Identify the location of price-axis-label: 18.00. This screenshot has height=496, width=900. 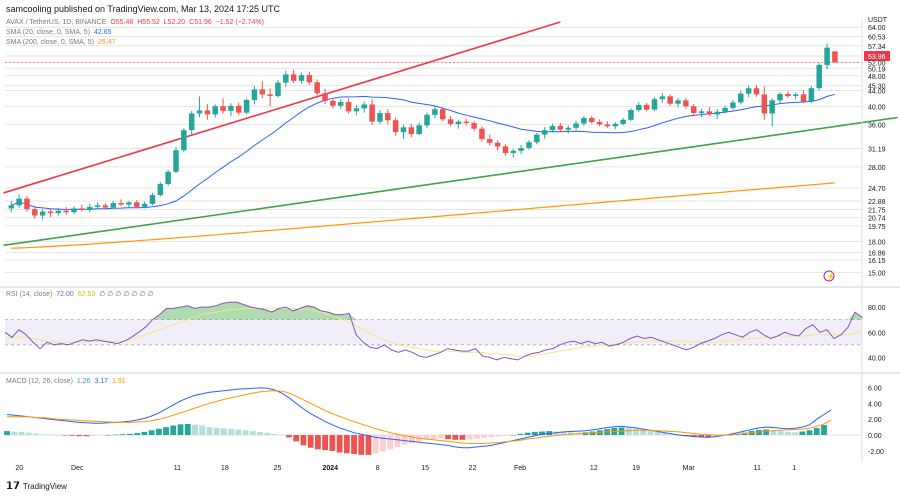
(877, 243).